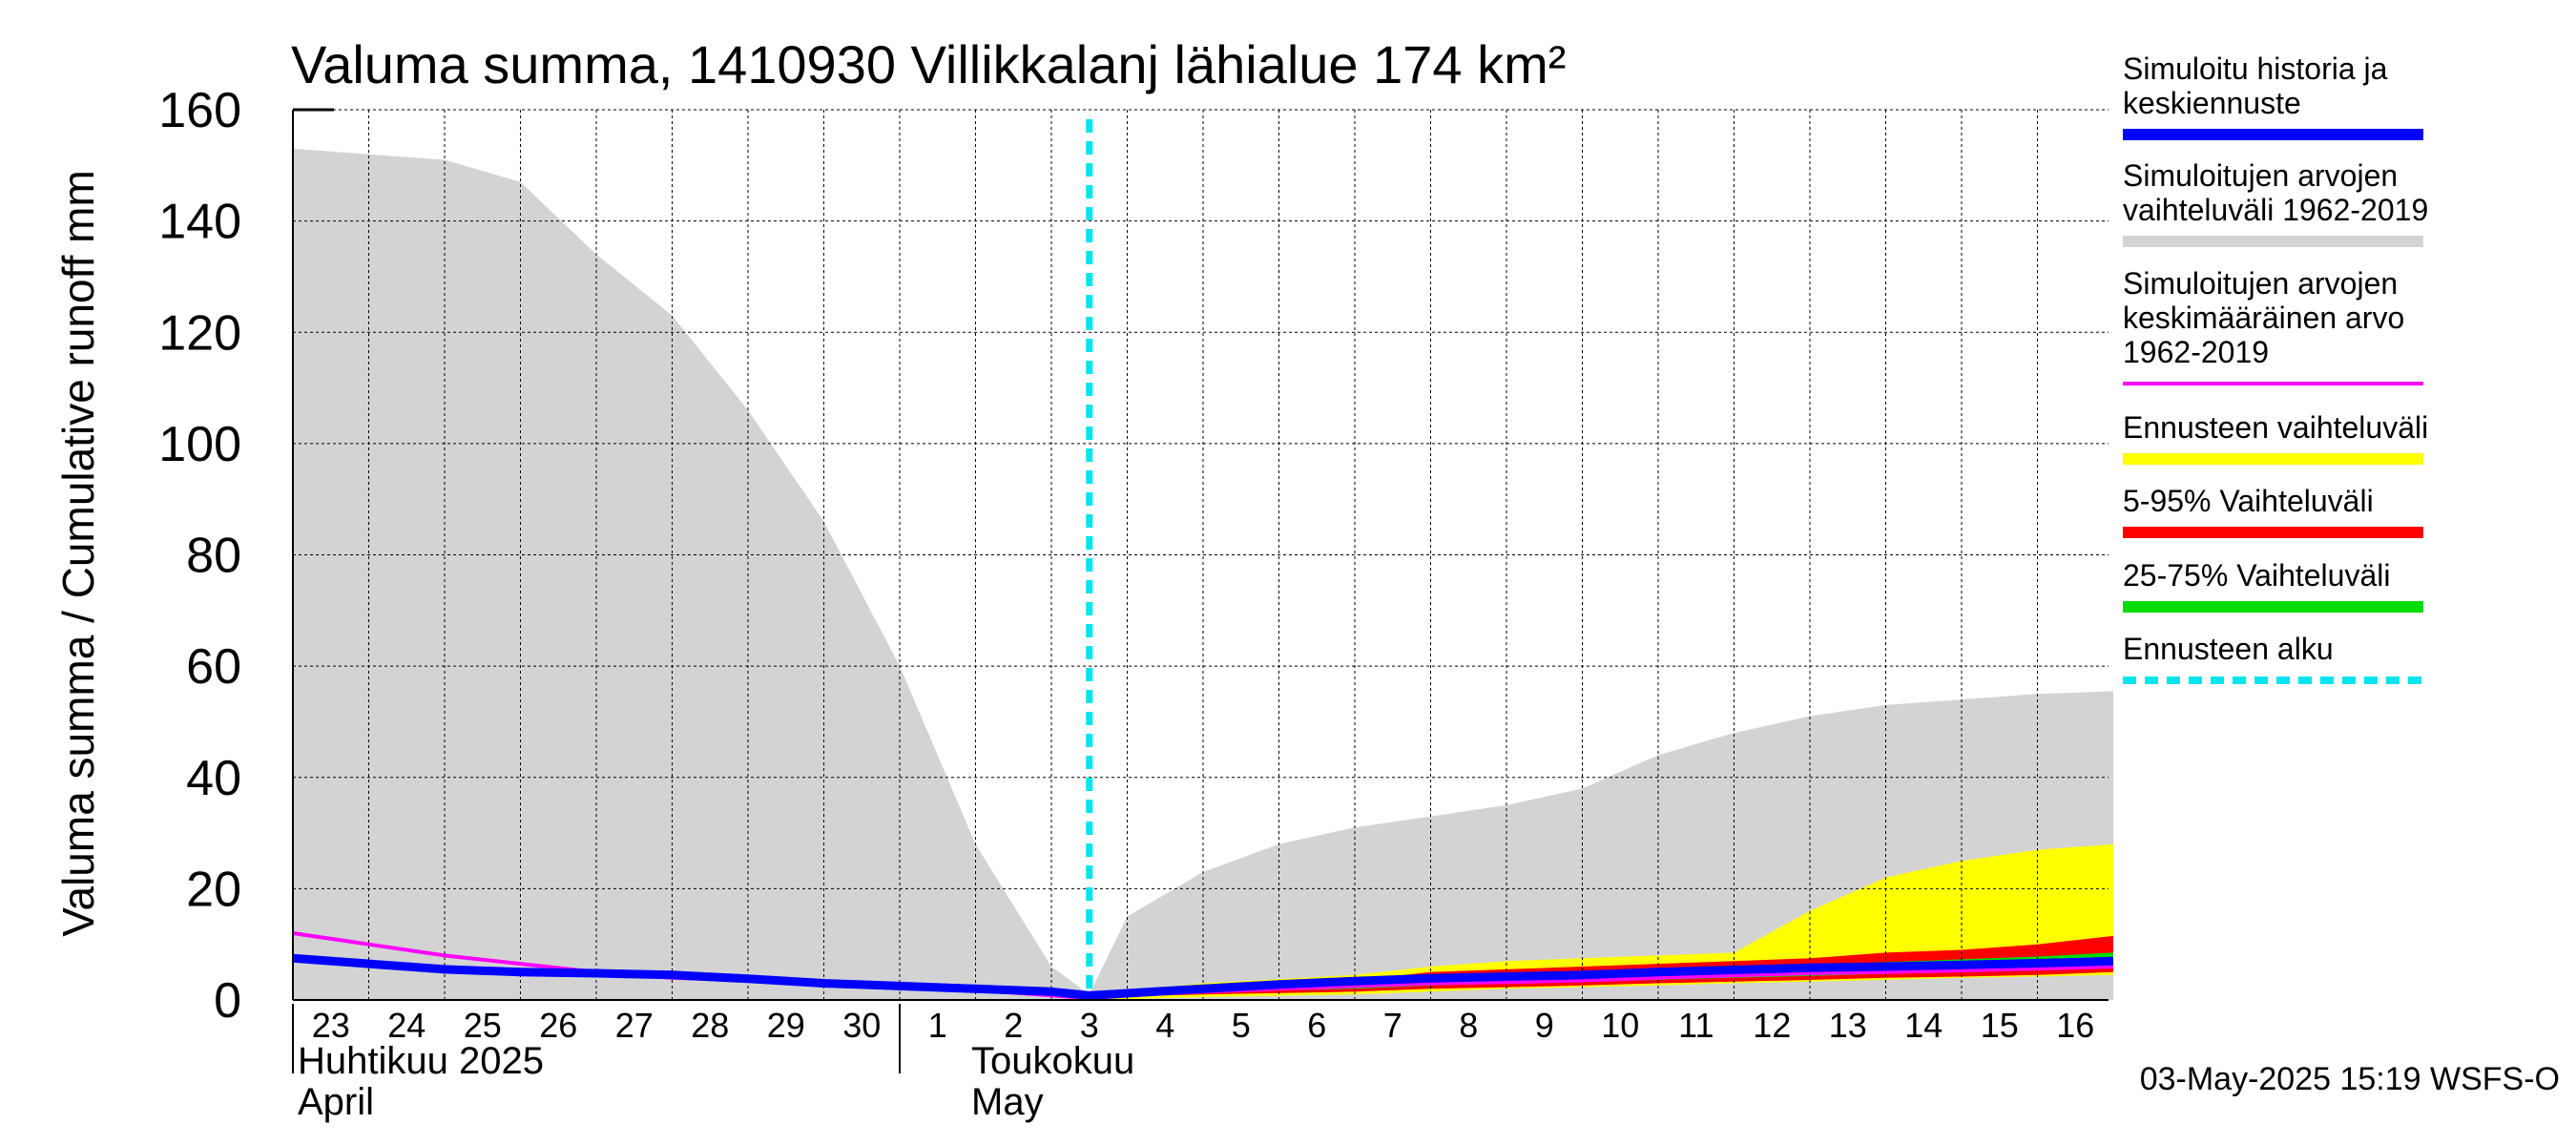 This screenshot has height=1145, width=2576. What do you see at coordinates (2255, 69) in the screenshot?
I see `legend-label: Simuloitu historia ja` at bounding box center [2255, 69].